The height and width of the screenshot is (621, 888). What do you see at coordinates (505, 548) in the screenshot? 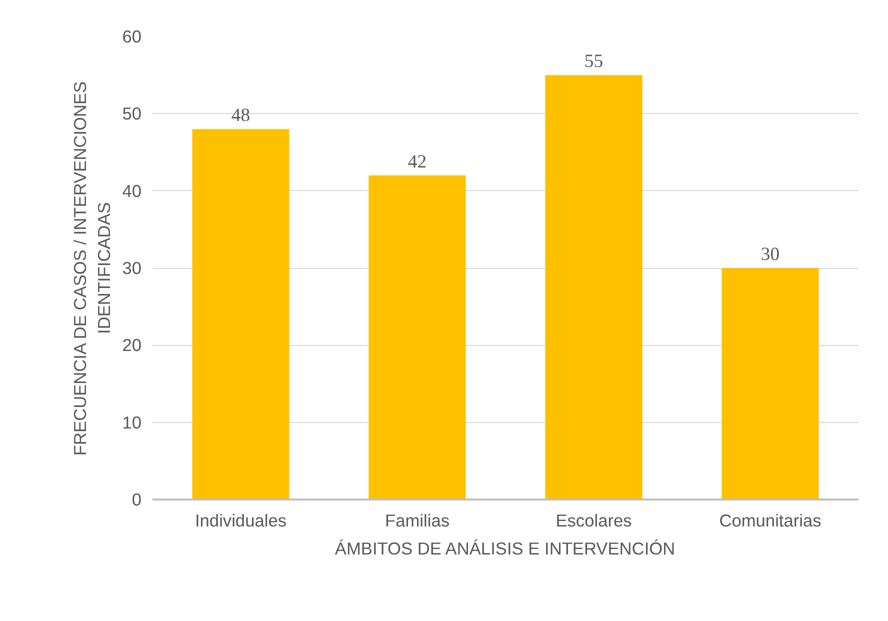
I see `x-axis-title: ÁMBITOS DE ANÁLISIS E INTERVENCIÓN` at bounding box center [505, 548].